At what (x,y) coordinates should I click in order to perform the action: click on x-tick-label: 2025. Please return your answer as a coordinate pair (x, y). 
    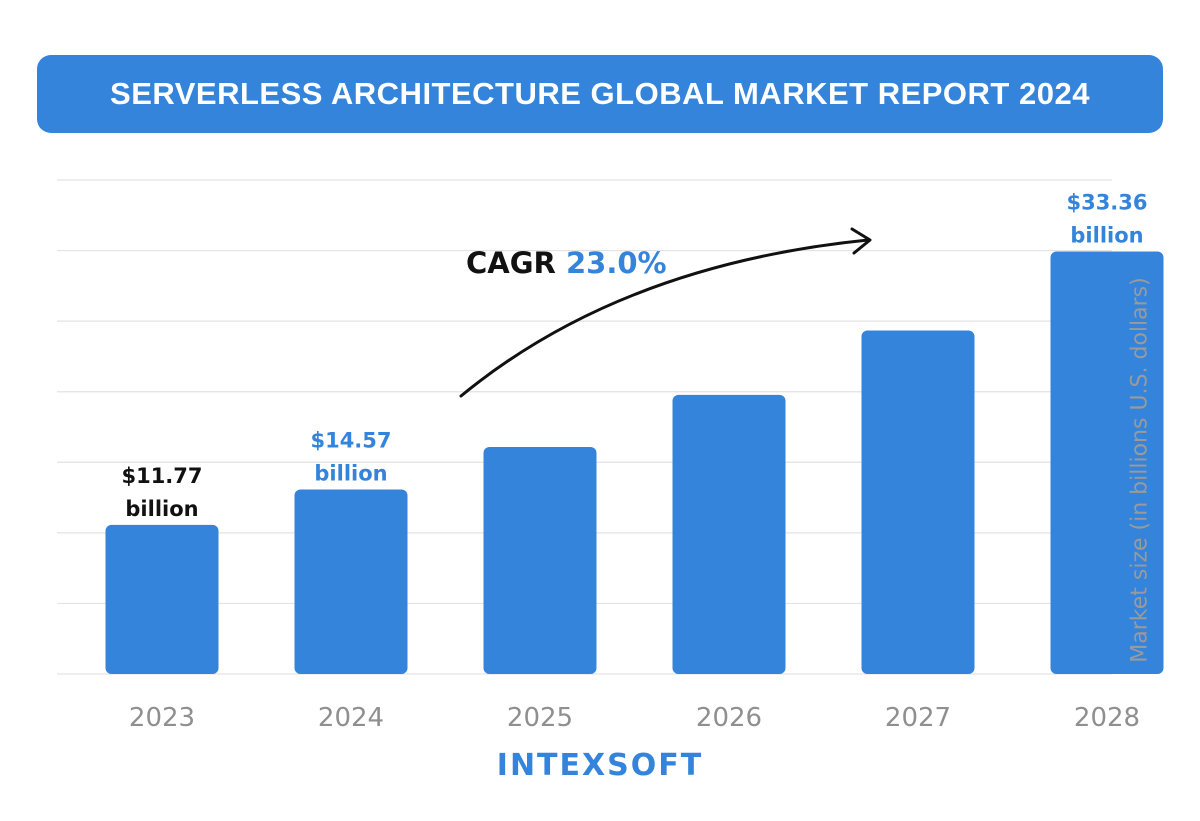
    Looking at the image, I should click on (540, 718).